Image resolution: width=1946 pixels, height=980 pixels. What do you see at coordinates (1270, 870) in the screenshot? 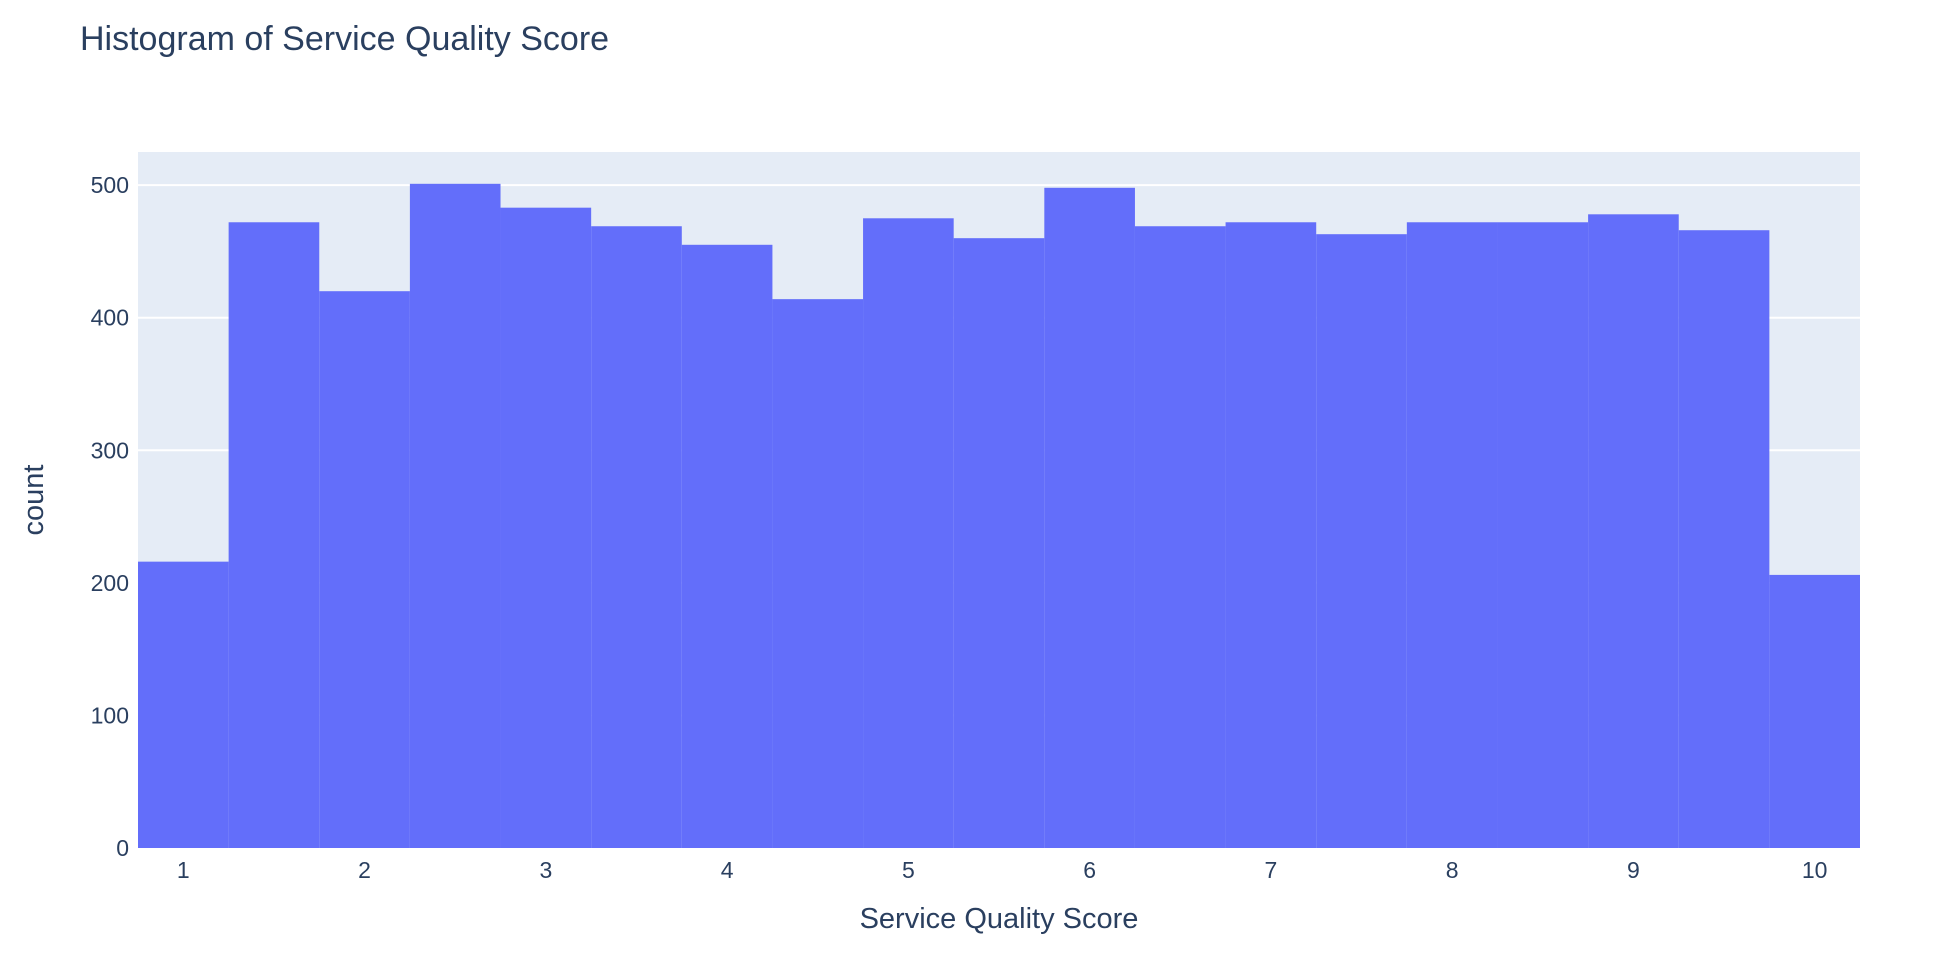
I see `x-tick-label: 7` at bounding box center [1270, 870].